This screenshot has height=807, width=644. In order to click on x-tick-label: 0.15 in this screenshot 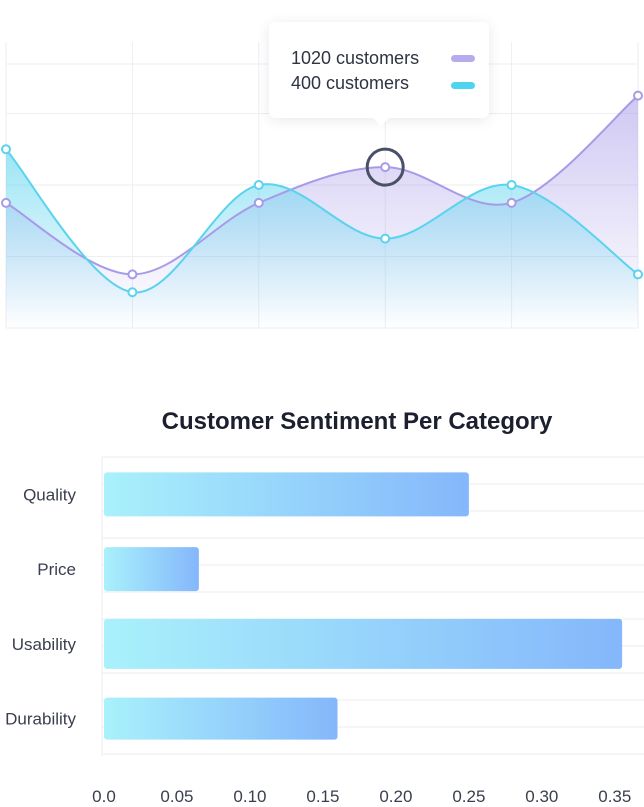, I will do `click(322, 796)`.